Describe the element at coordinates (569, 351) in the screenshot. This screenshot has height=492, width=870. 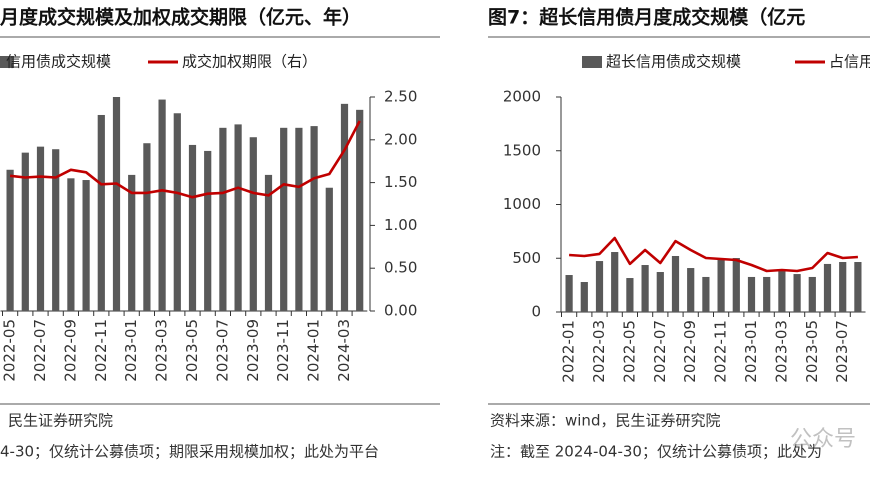
I see `x-tick-label: 2022-01` at that location.